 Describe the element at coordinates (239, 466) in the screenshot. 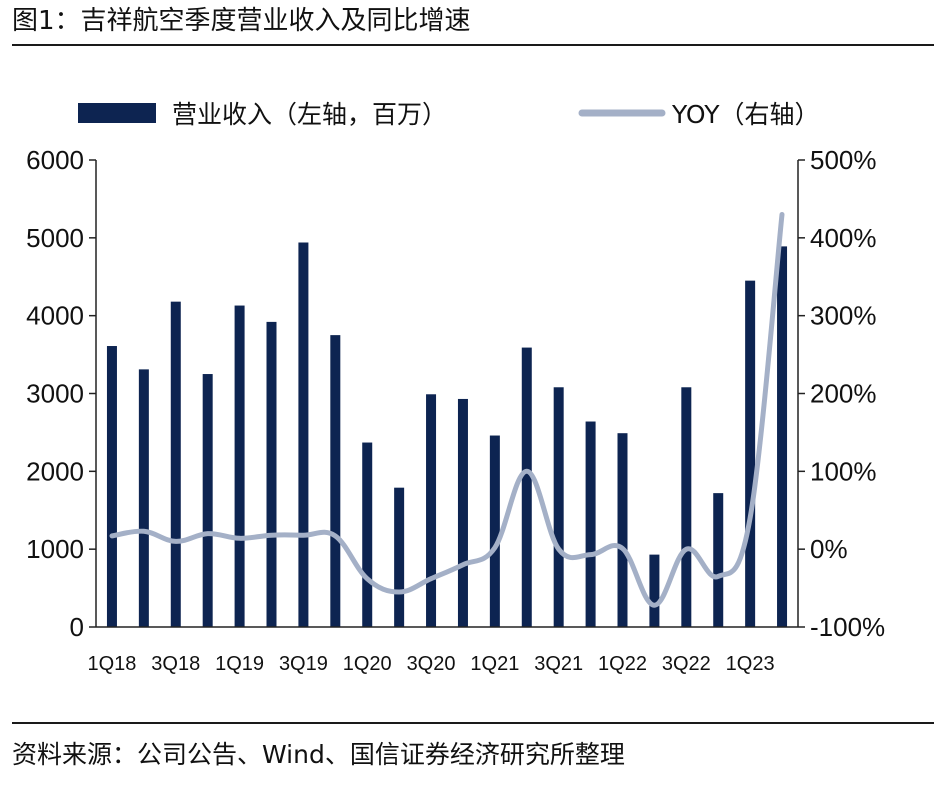

I see `revenue-bar-1q19` at that location.